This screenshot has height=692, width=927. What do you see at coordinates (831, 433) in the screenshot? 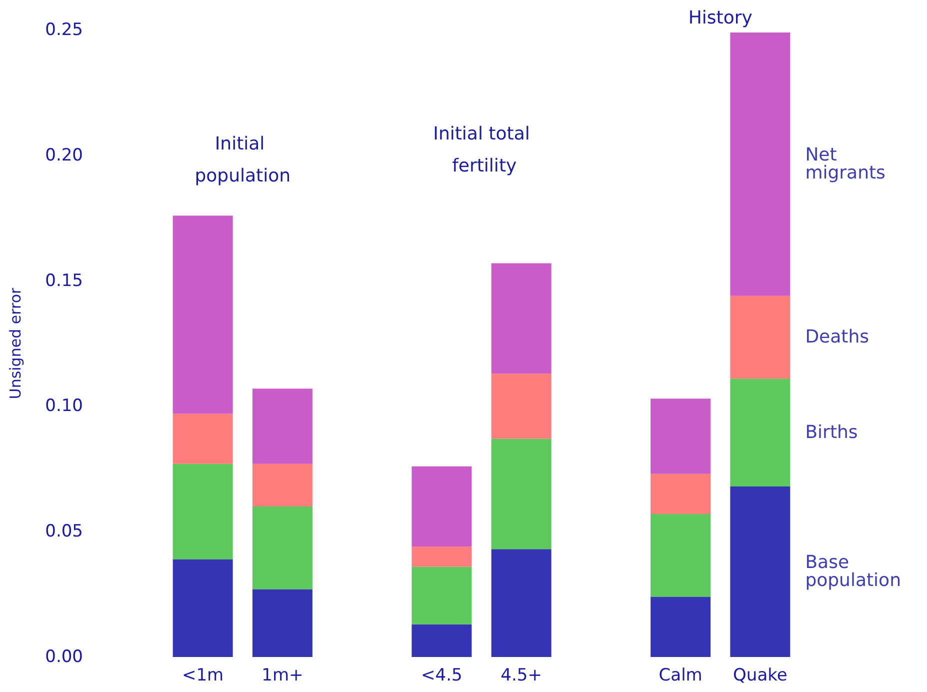
I see `series-label: Births` at bounding box center [831, 433].